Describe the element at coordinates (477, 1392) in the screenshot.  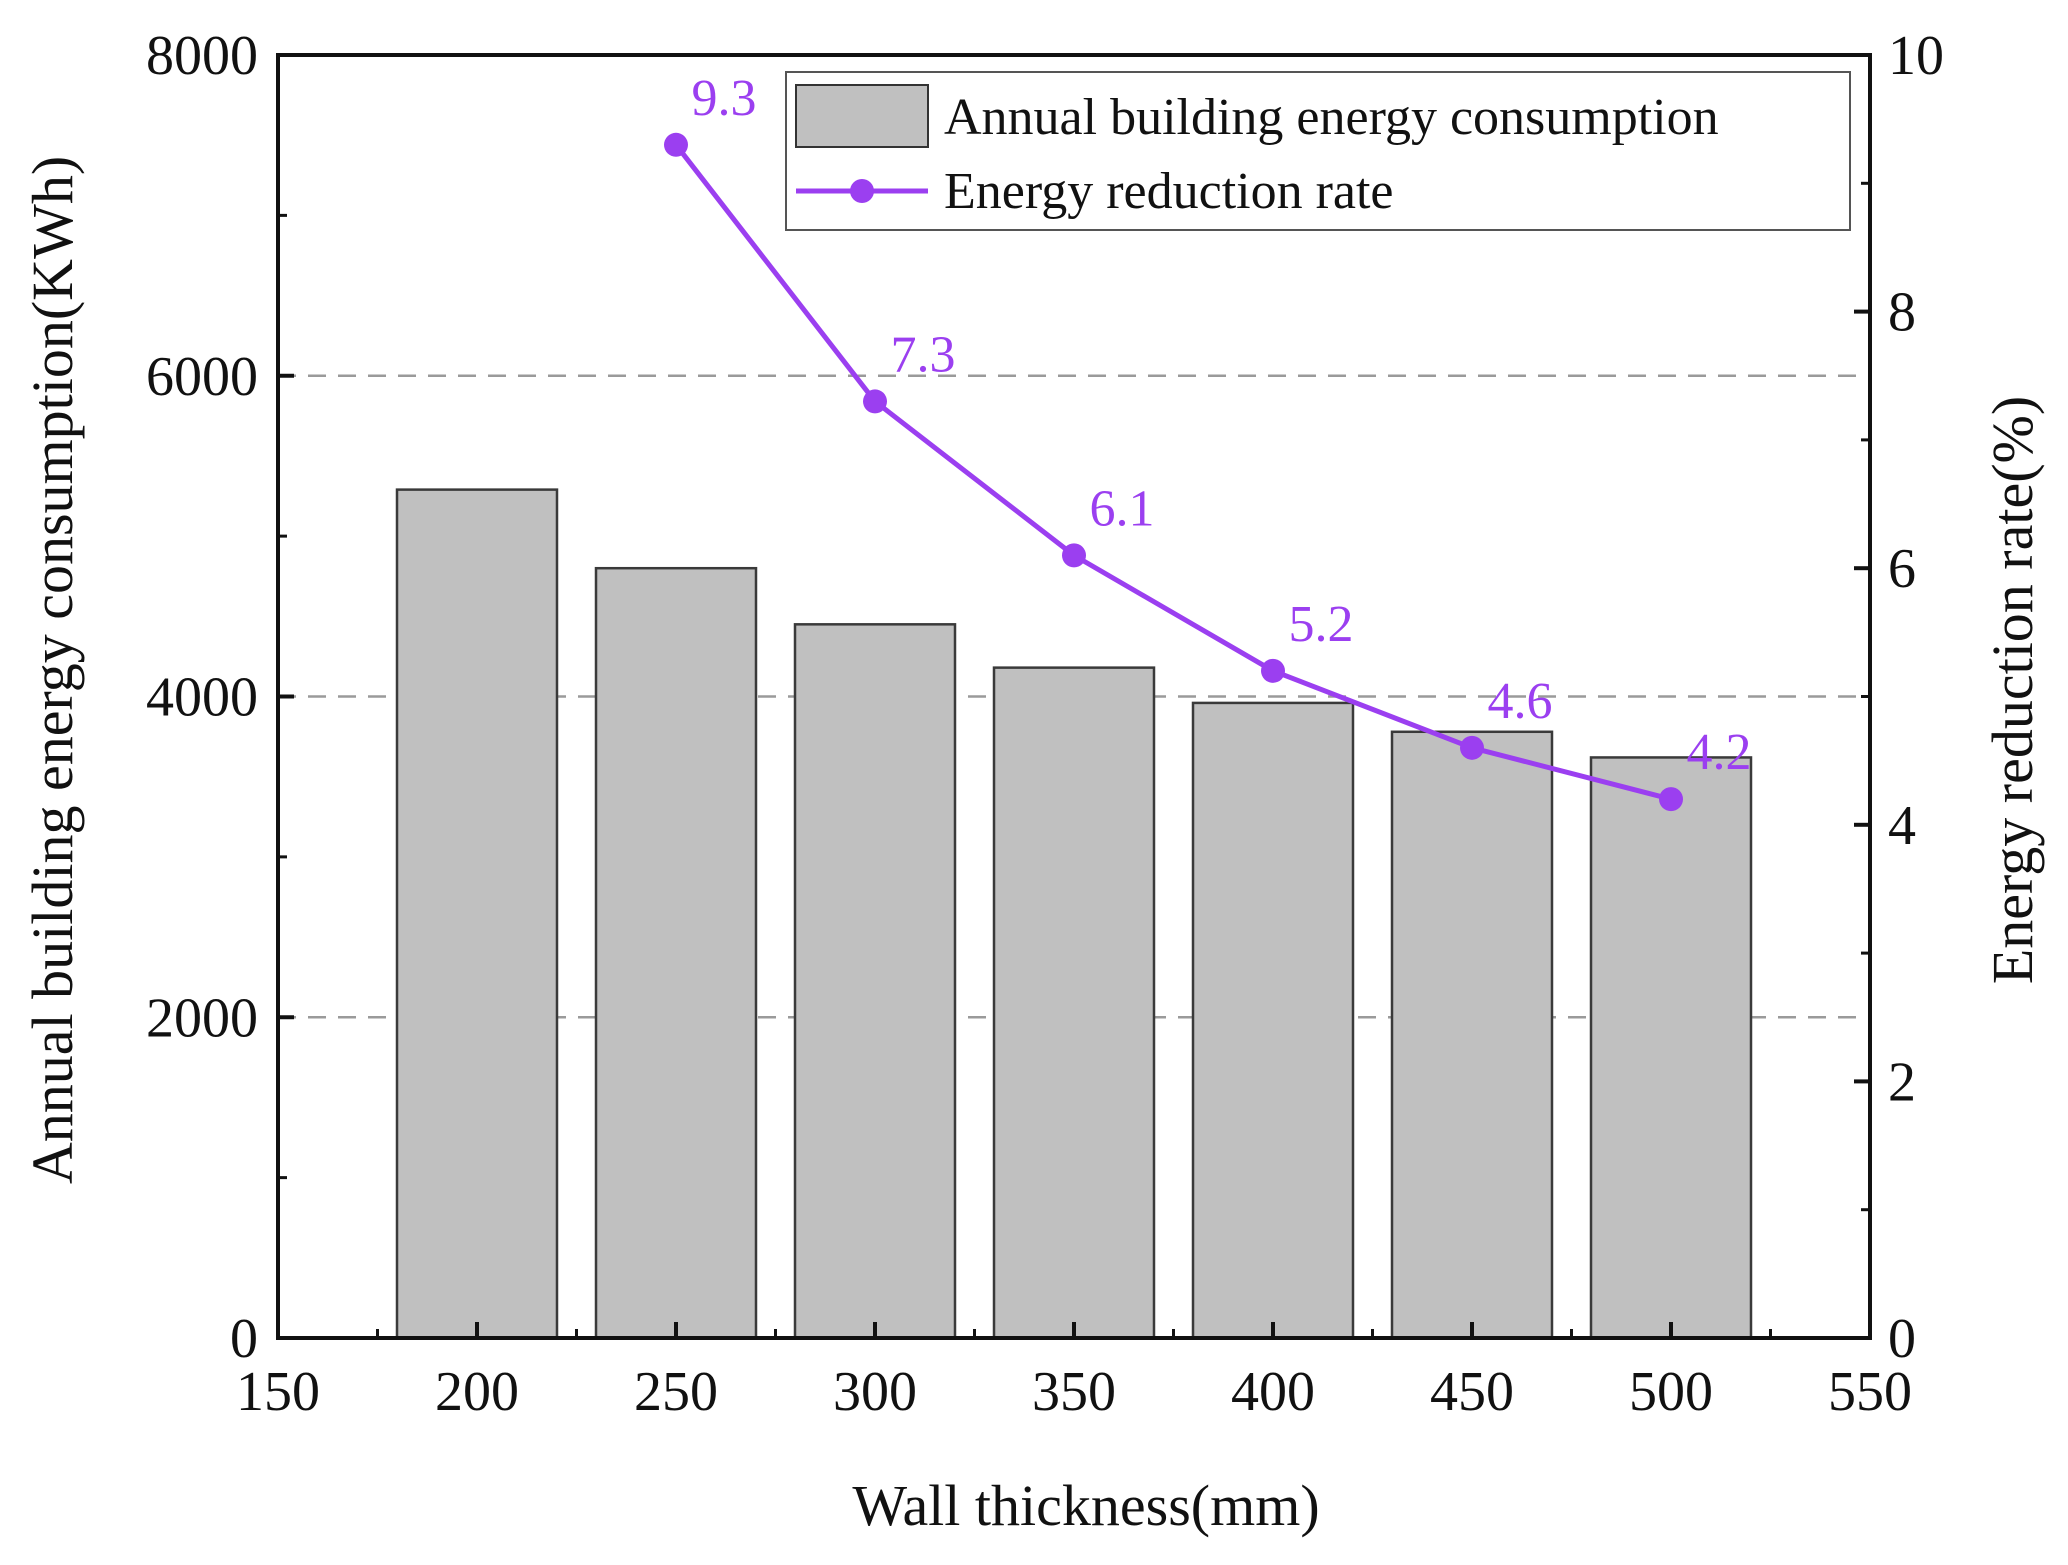
I see `x-tick-label: 200` at that location.